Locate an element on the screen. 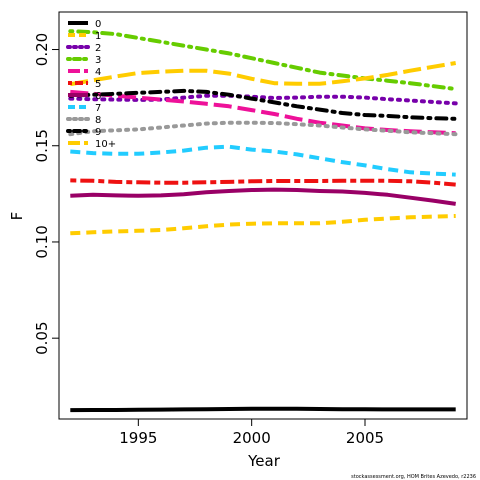  y-tick-label: 0.10 is located at coordinates (42, 241).